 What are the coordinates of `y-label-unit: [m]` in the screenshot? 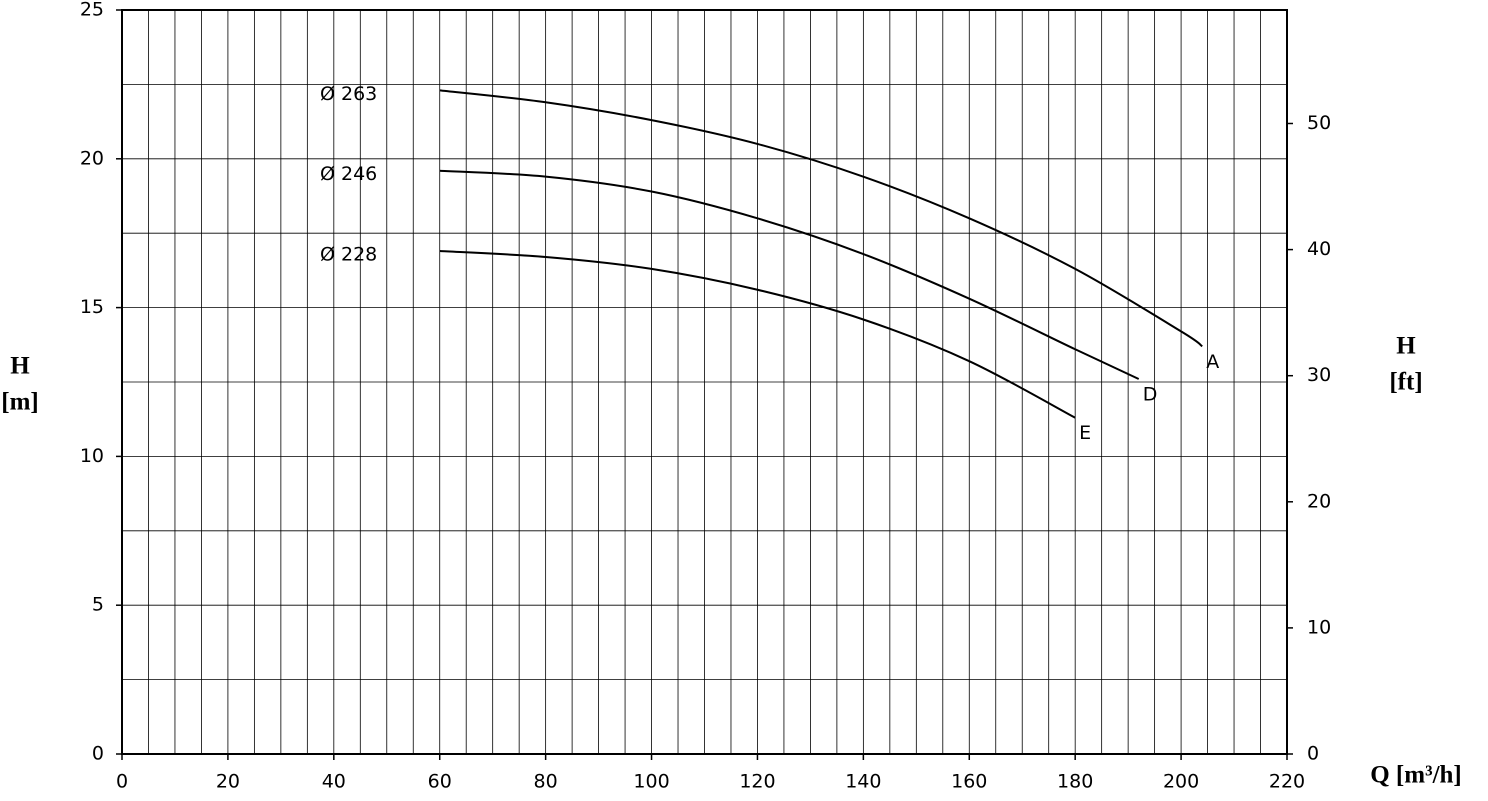 It's located at (19, 402).